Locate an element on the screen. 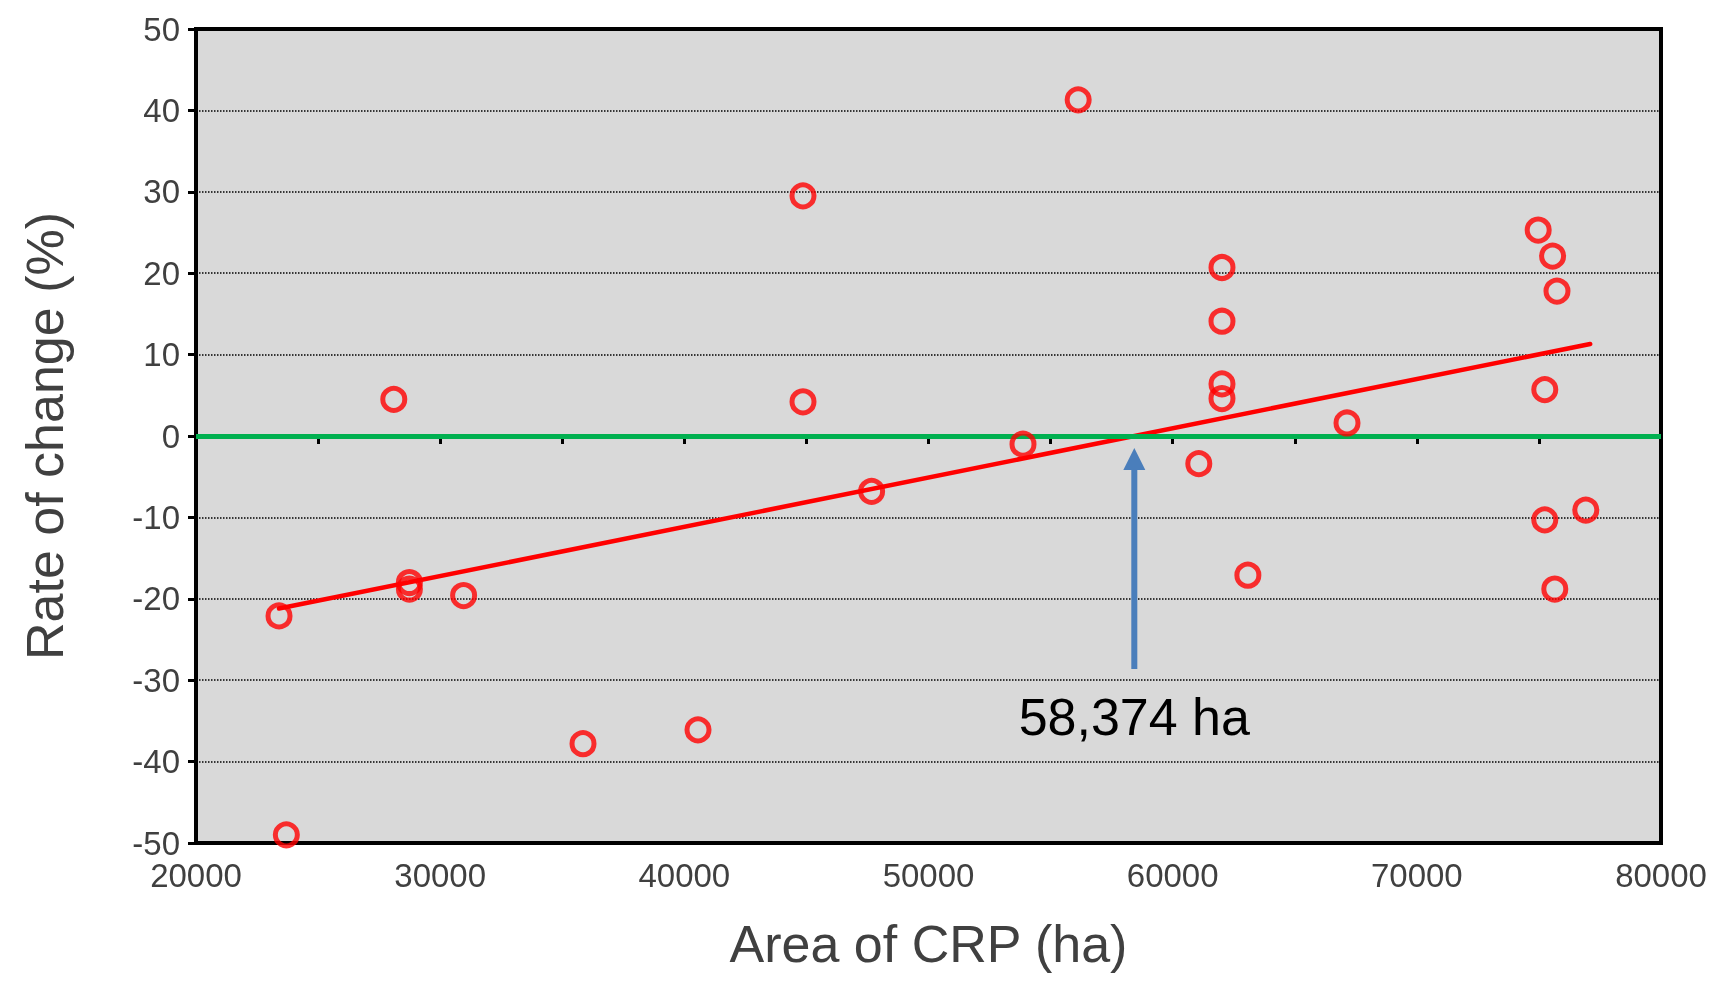 This screenshot has width=1734, height=1006. y-tick-label: 20 is located at coordinates (161, 273).